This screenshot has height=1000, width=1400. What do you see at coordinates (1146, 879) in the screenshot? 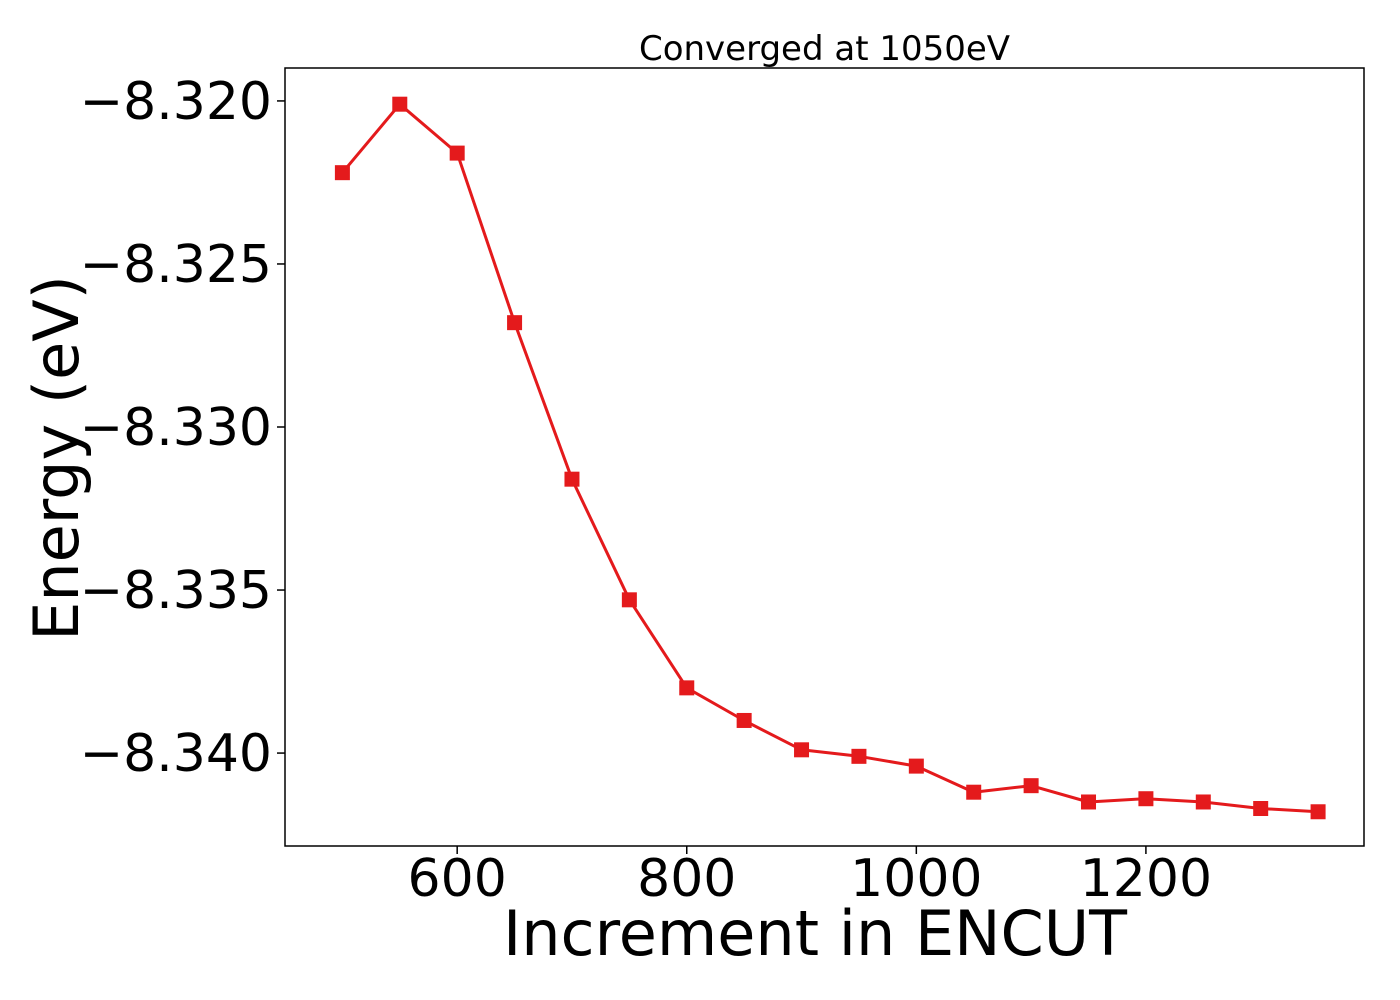
I see `x-tick-label: 1200` at bounding box center [1146, 879].